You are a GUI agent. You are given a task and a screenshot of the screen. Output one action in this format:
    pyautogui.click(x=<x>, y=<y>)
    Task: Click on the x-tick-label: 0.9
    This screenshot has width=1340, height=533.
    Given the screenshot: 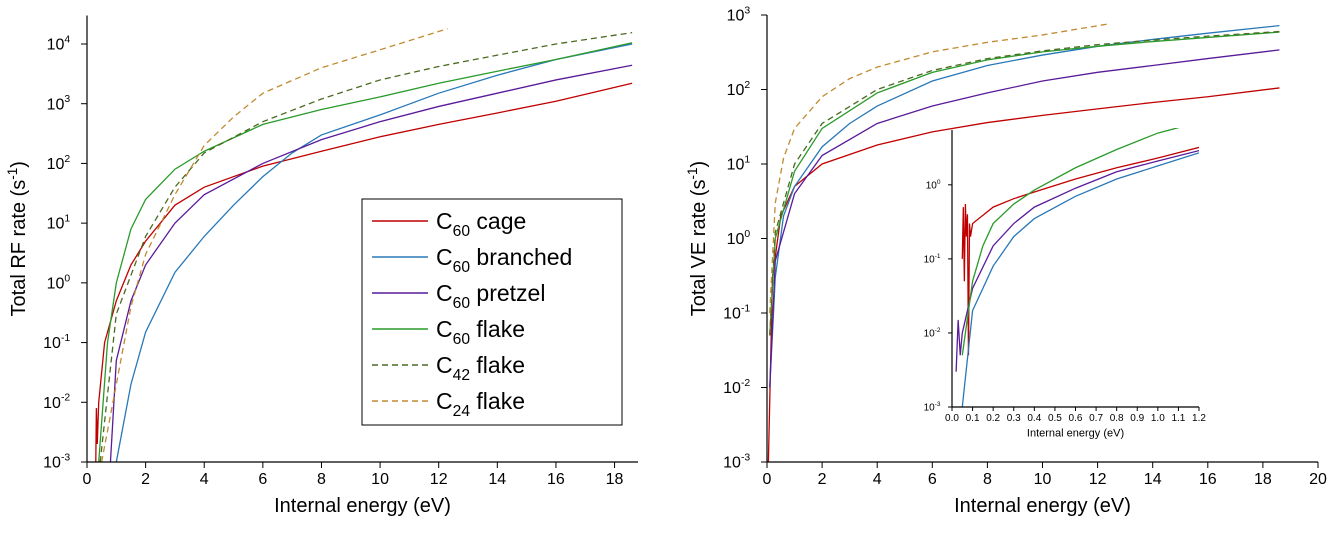 What is the action you would take?
    pyautogui.click(x=1137, y=418)
    